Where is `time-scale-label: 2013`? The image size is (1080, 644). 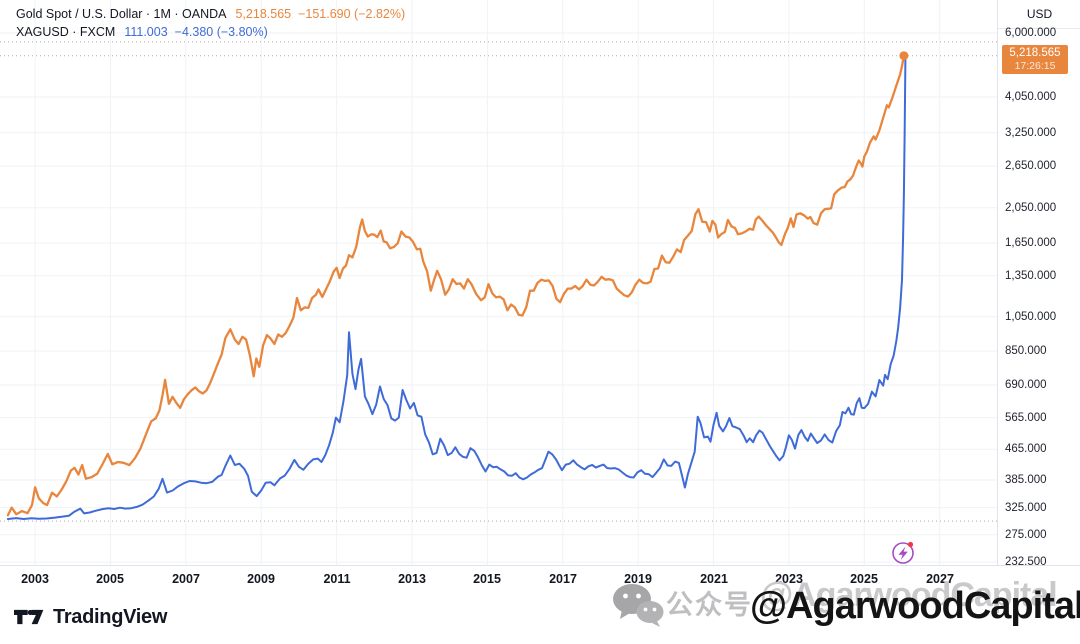
time-scale-label: 2013 is located at coordinates (412, 579).